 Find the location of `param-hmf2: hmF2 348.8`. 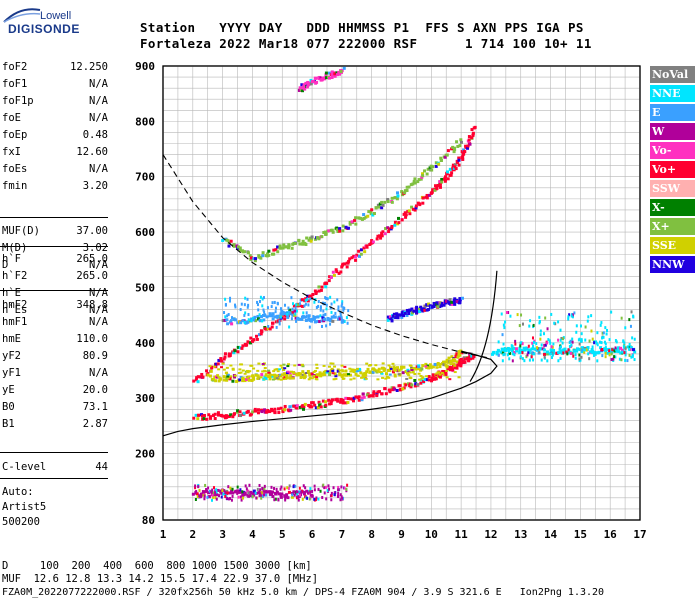

param-hmf2: hmF2 348.8 is located at coordinates (55, 305).